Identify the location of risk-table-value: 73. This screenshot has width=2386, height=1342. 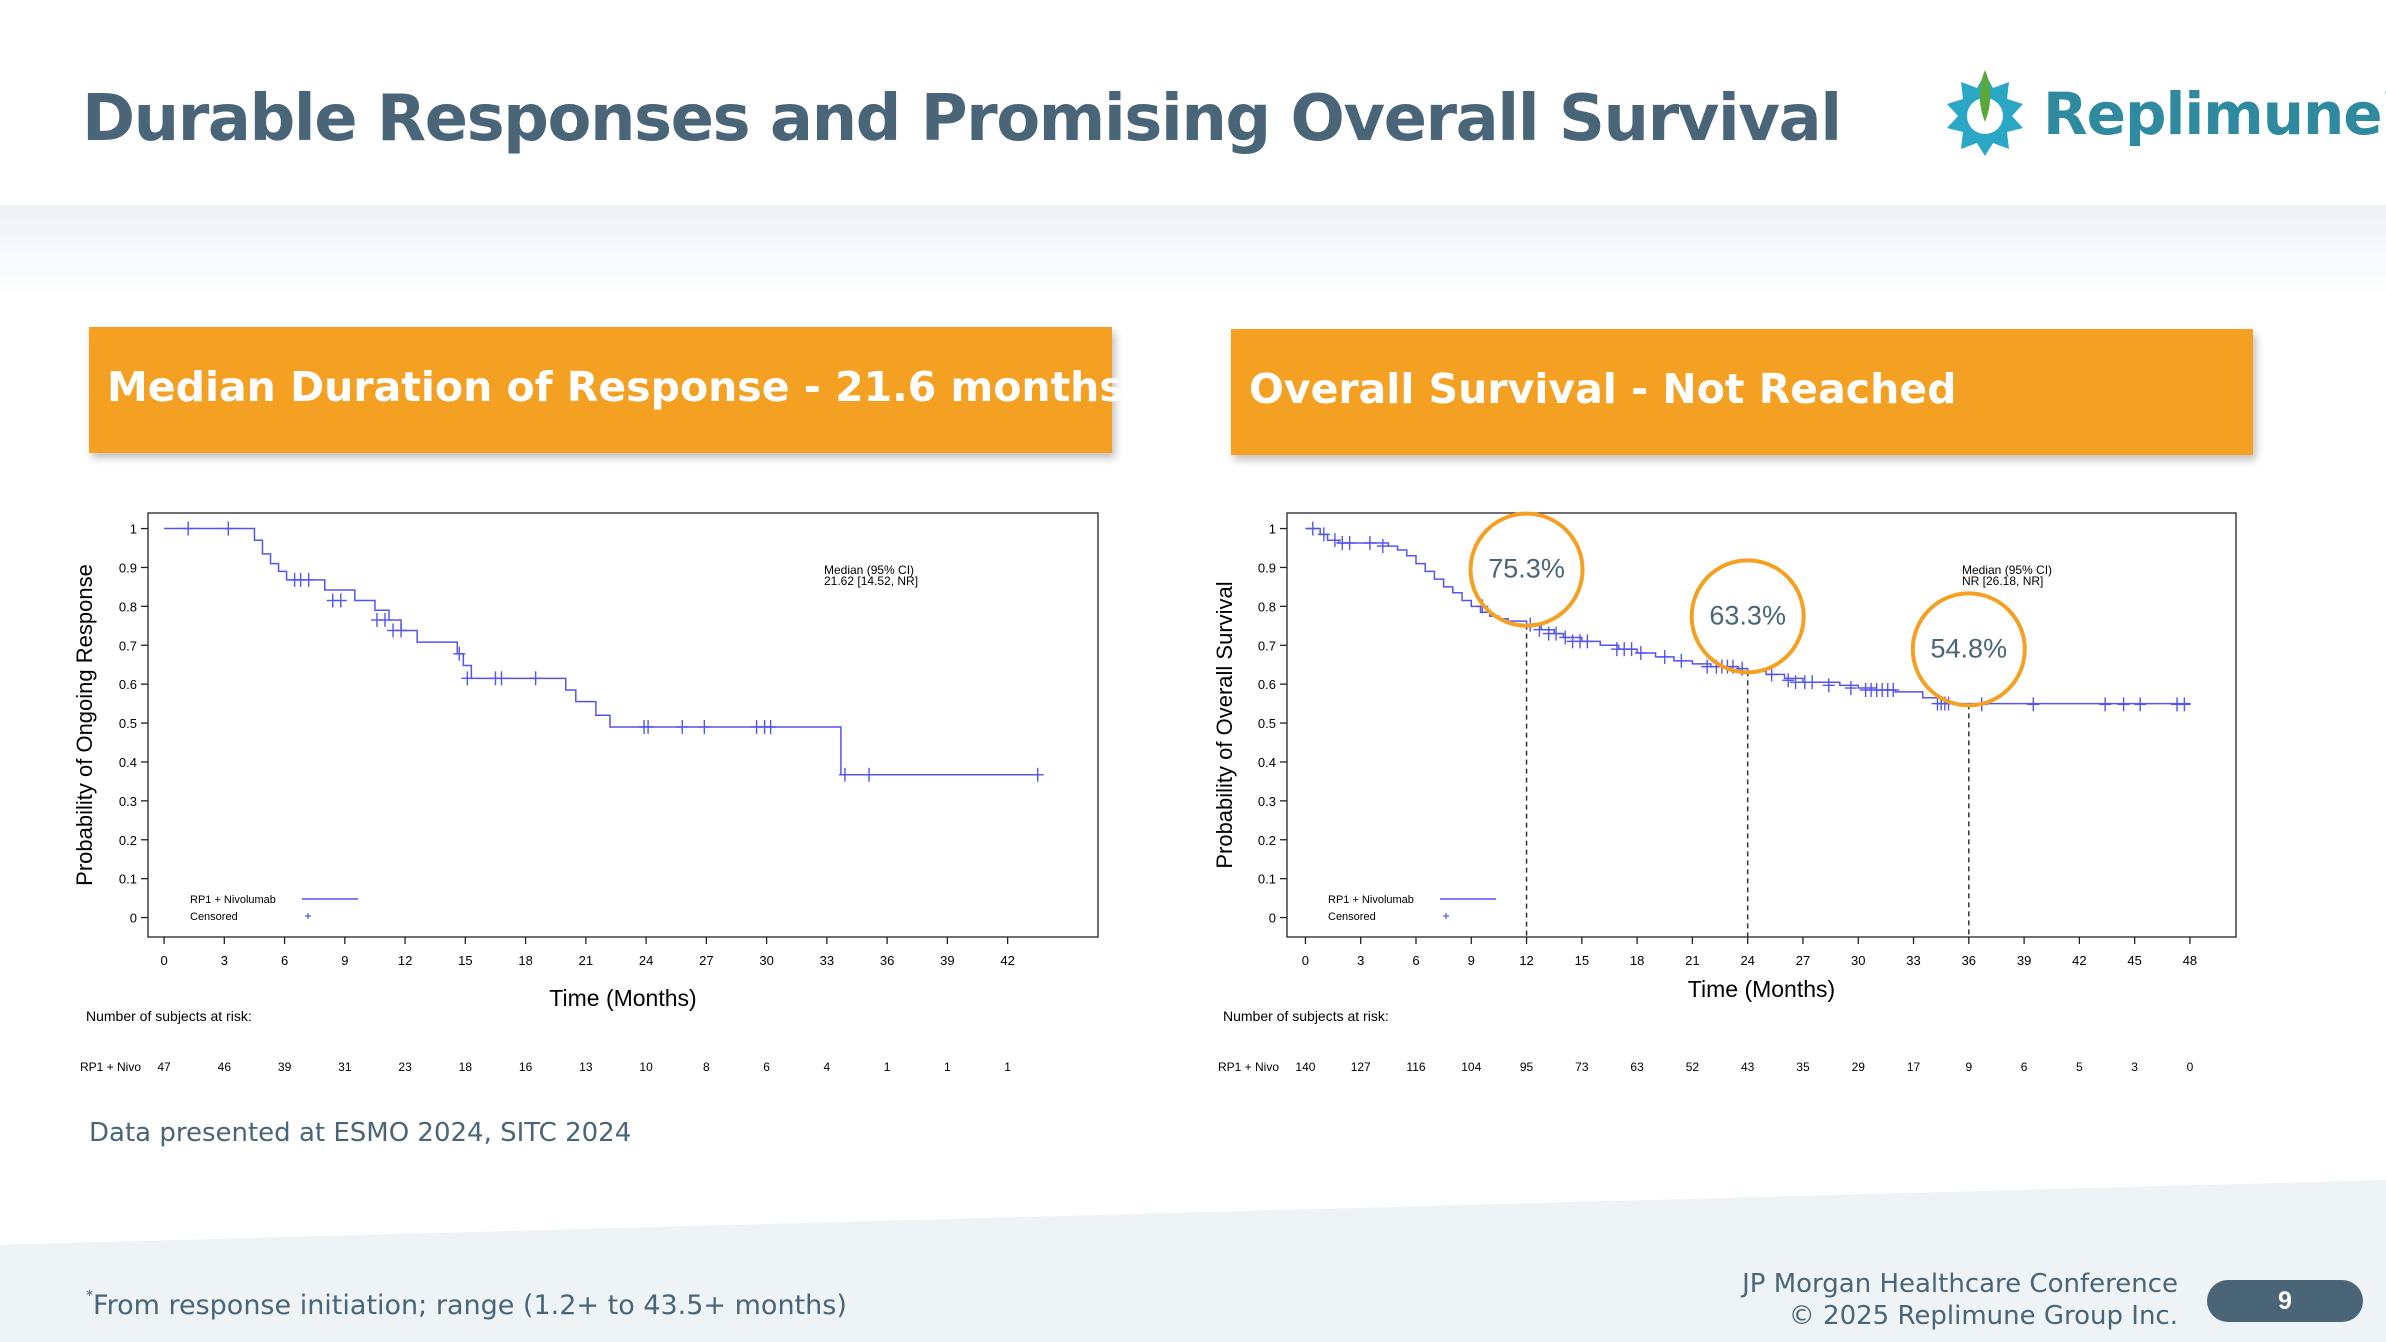
(1582, 1067).